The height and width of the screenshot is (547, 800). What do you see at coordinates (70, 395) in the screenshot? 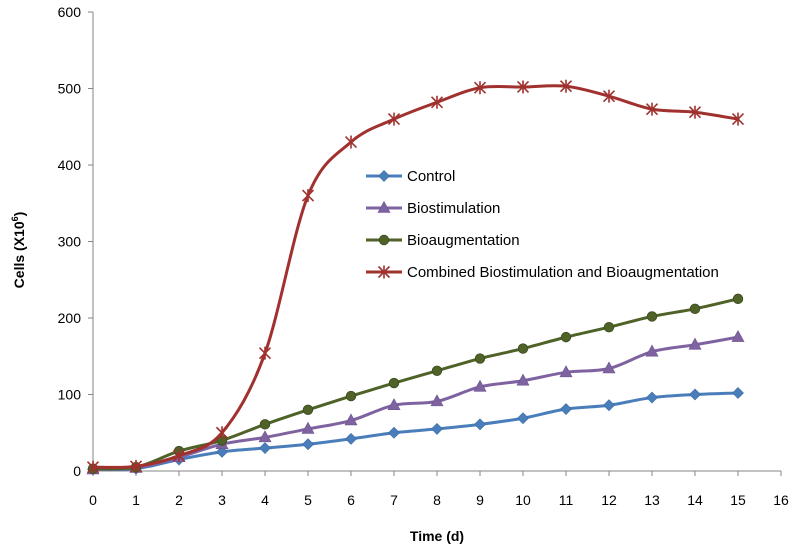
I see `y-tick-label: 100` at bounding box center [70, 395].